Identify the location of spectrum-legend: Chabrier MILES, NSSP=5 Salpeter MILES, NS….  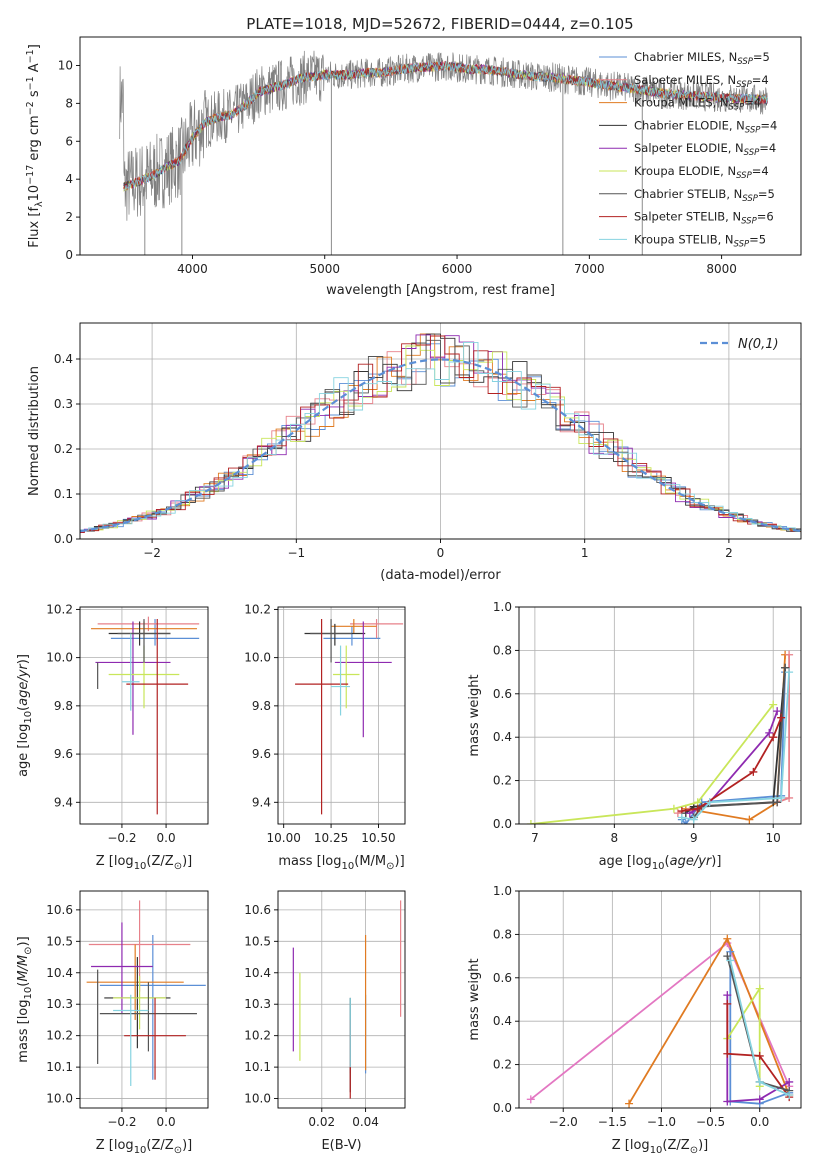
(688, 149).